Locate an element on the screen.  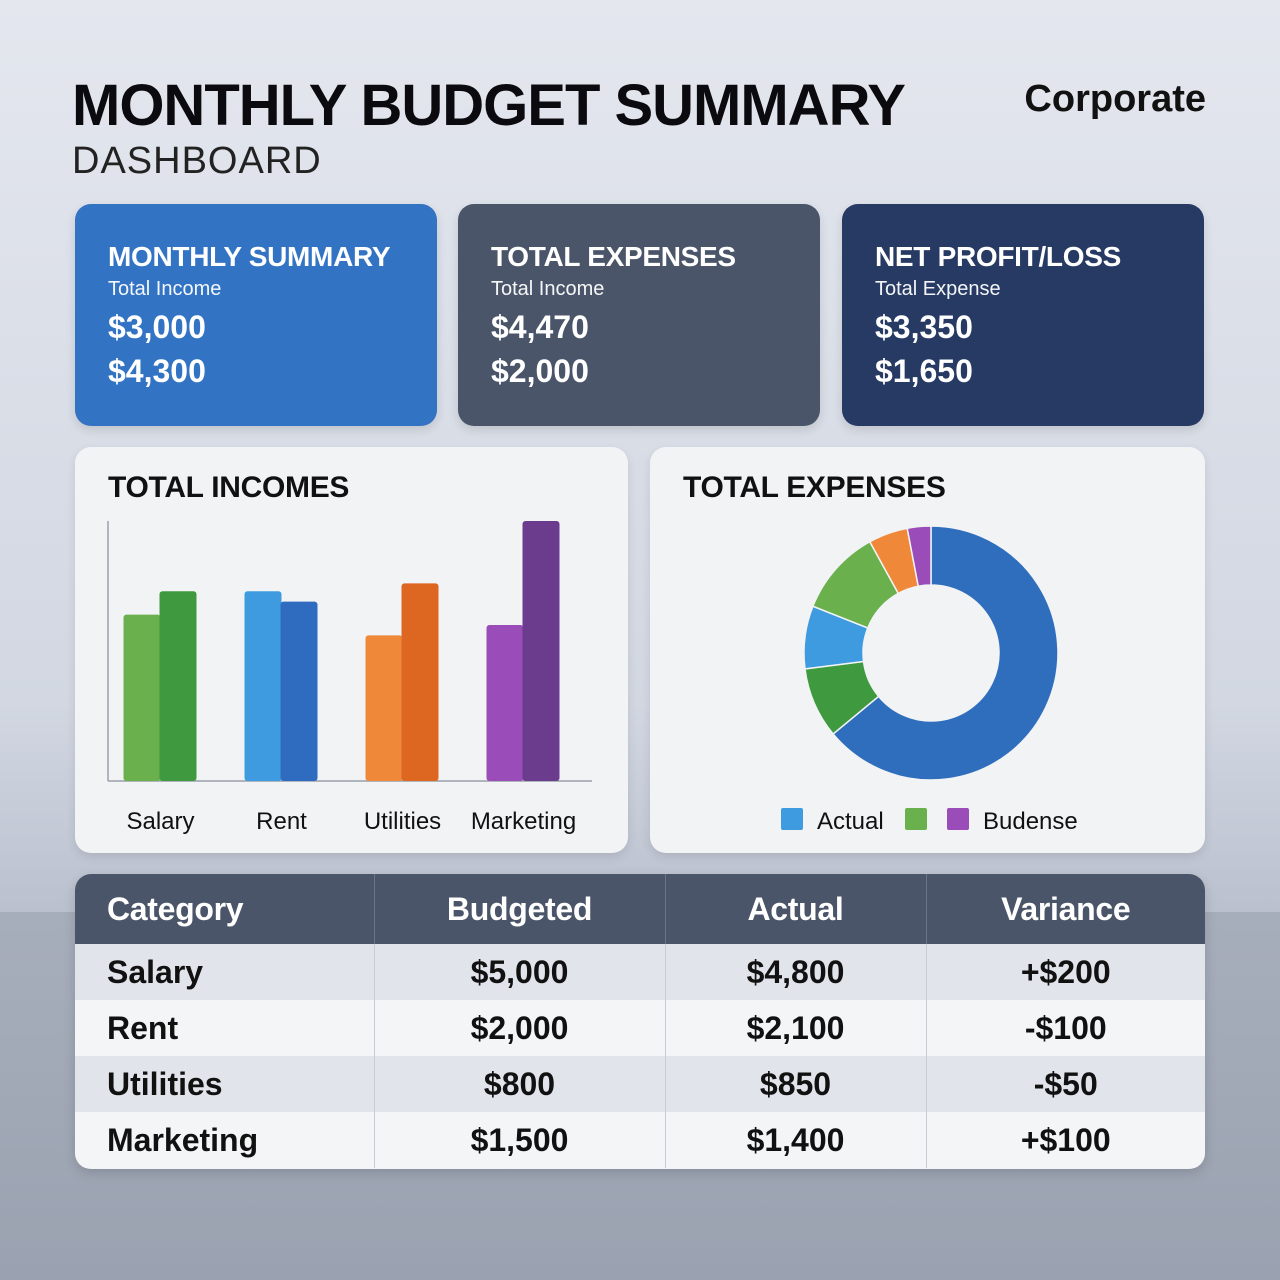
page-title: MONTHLY BUDGET SUMMARY is located at coordinates (489, 105).